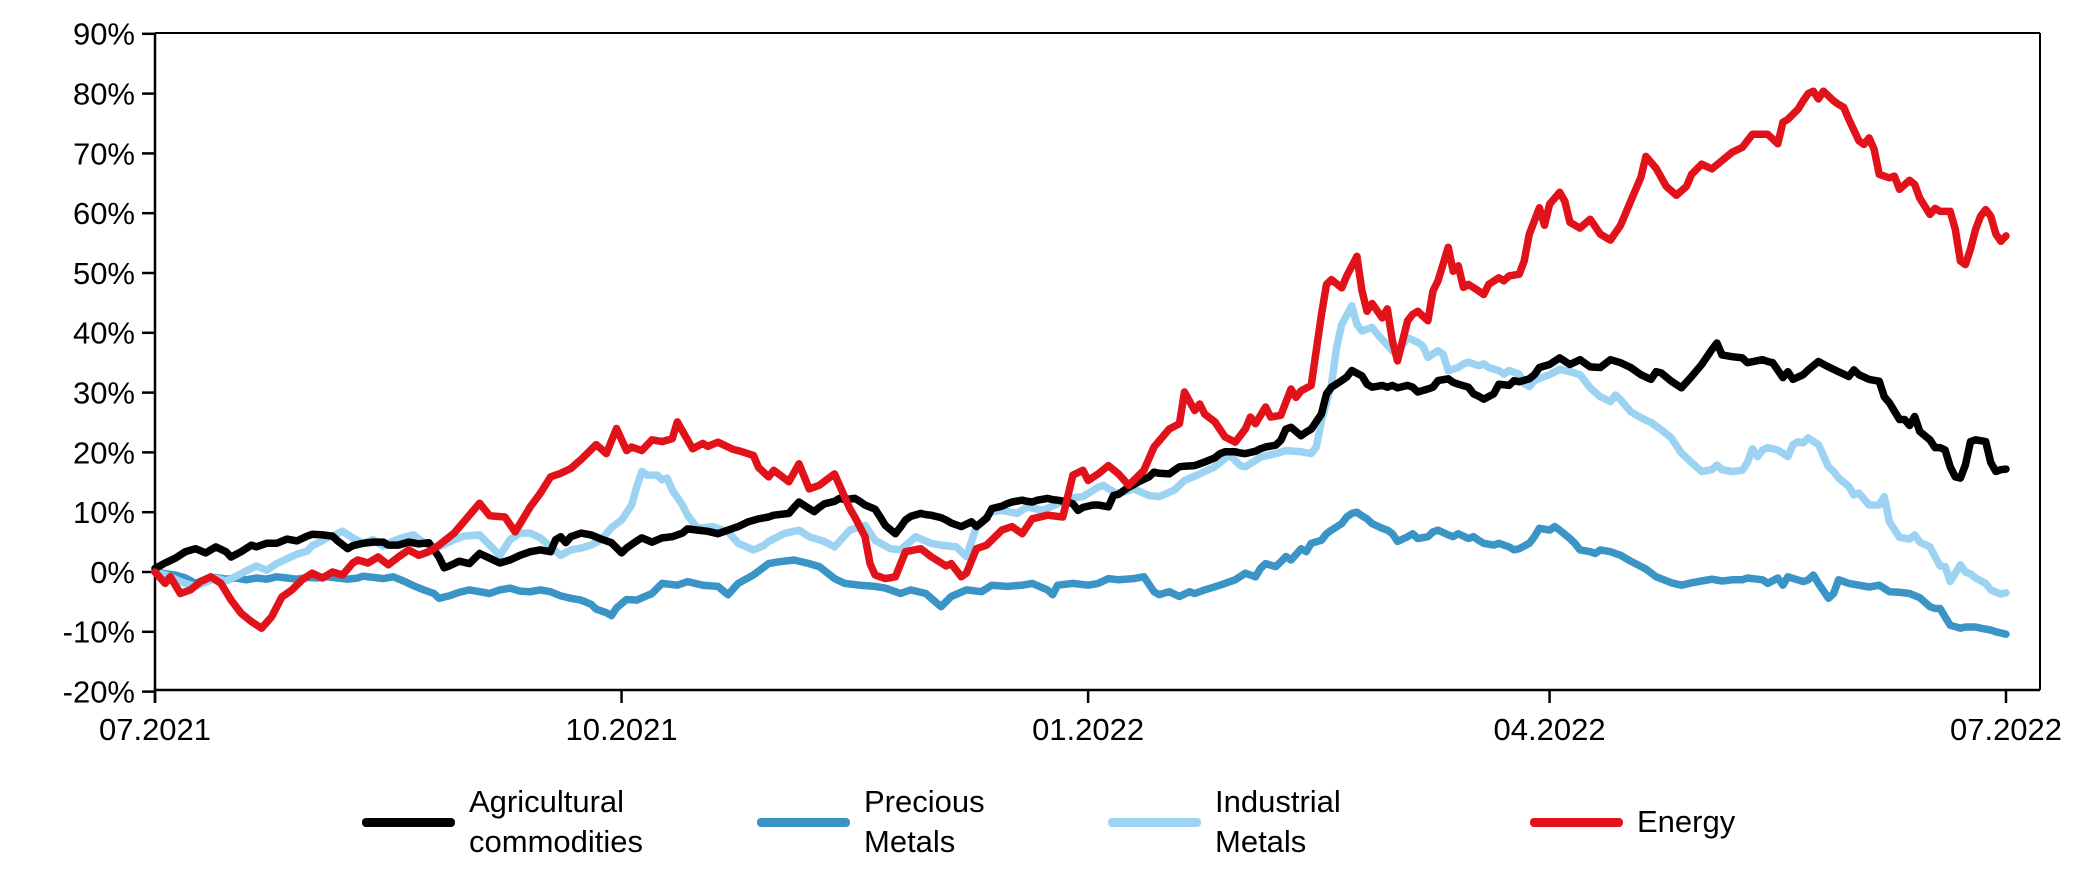 This screenshot has width=2097, height=877. What do you see at coordinates (924, 821) in the screenshot?
I see `legend-label: Precious Metals` at bounding box center [924, 821].